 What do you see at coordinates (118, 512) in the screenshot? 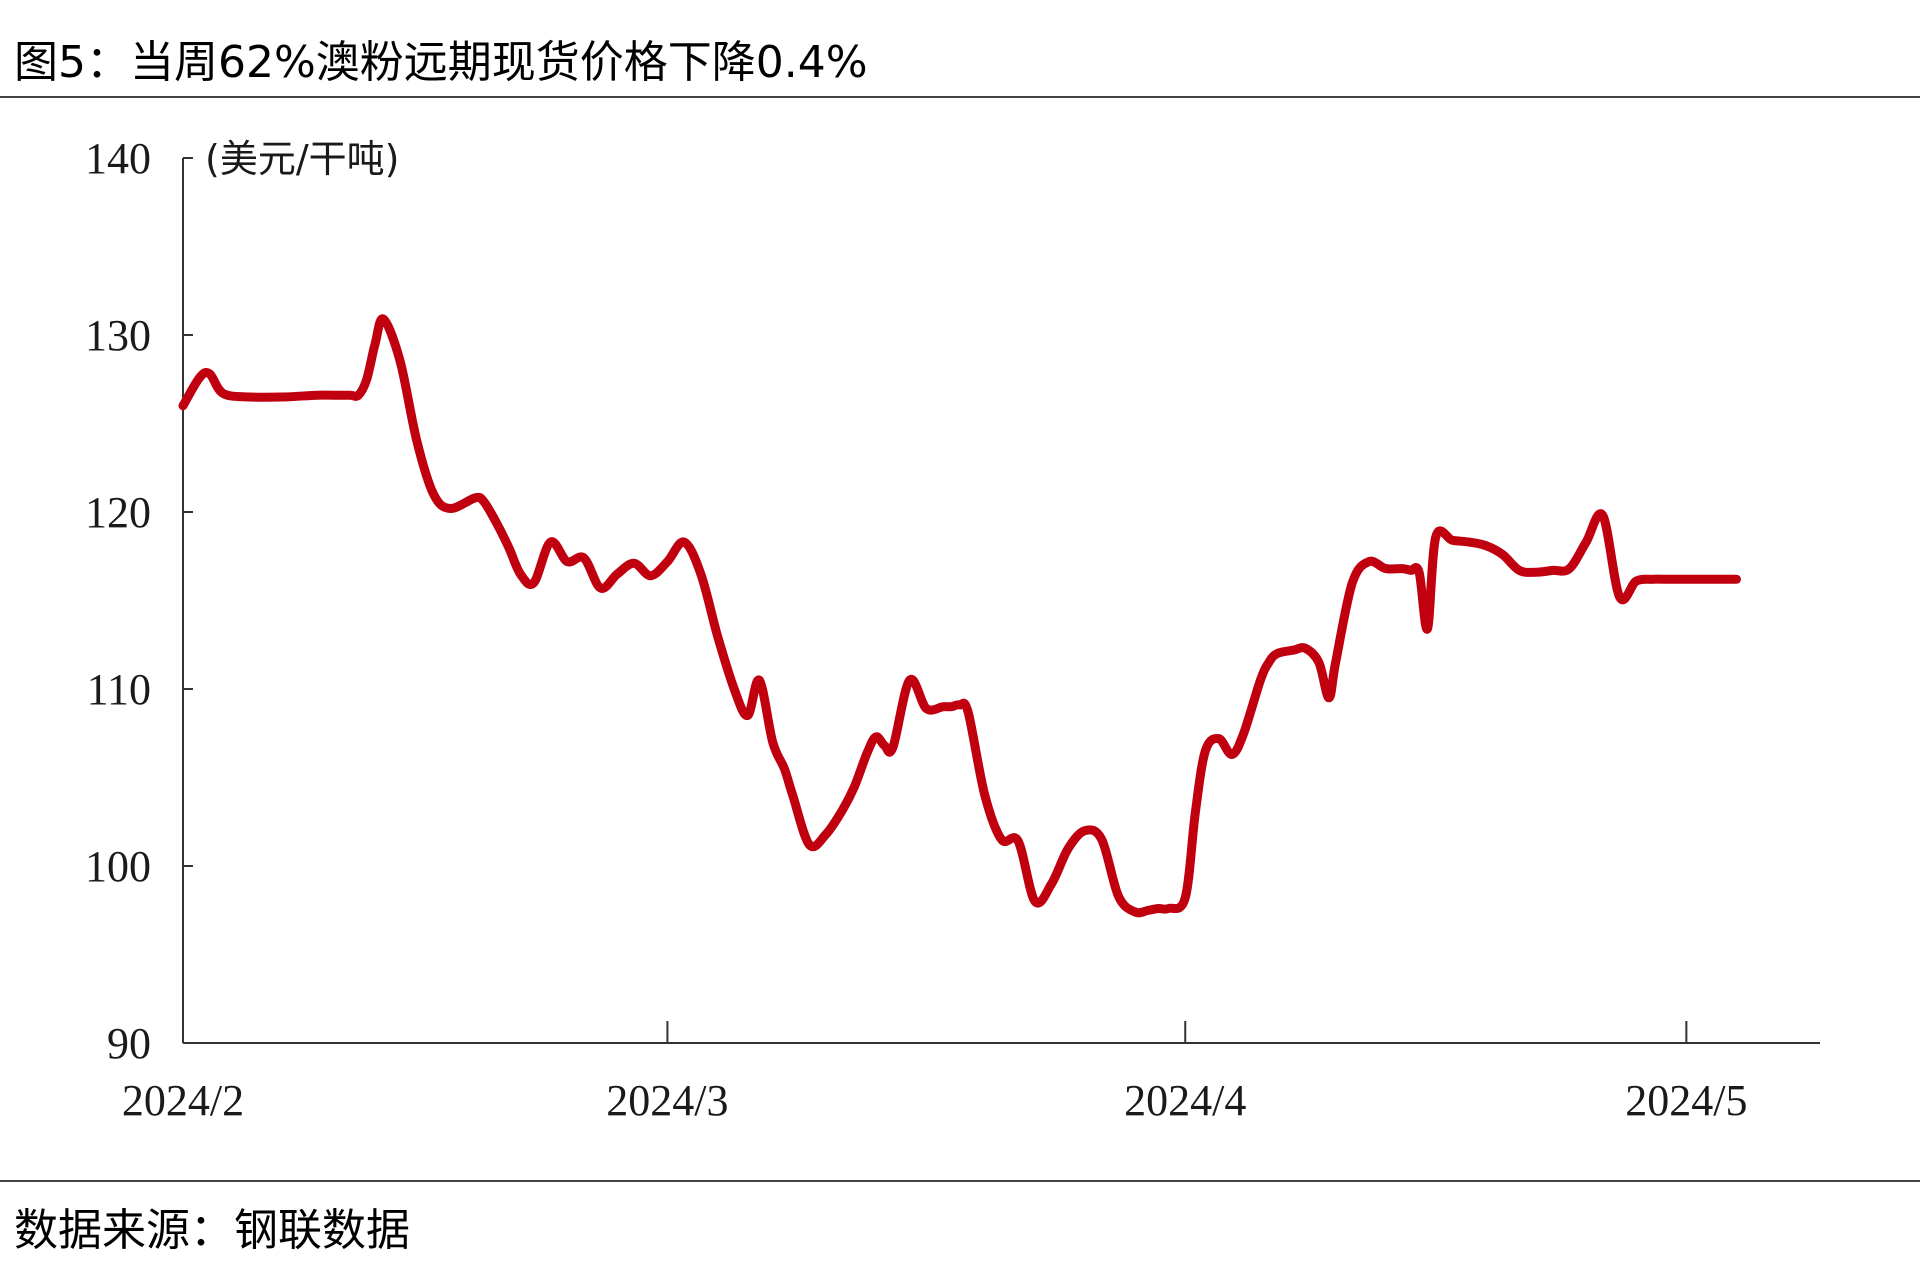
I see `y-tick-label: 120` at bounding box center [118, 512].